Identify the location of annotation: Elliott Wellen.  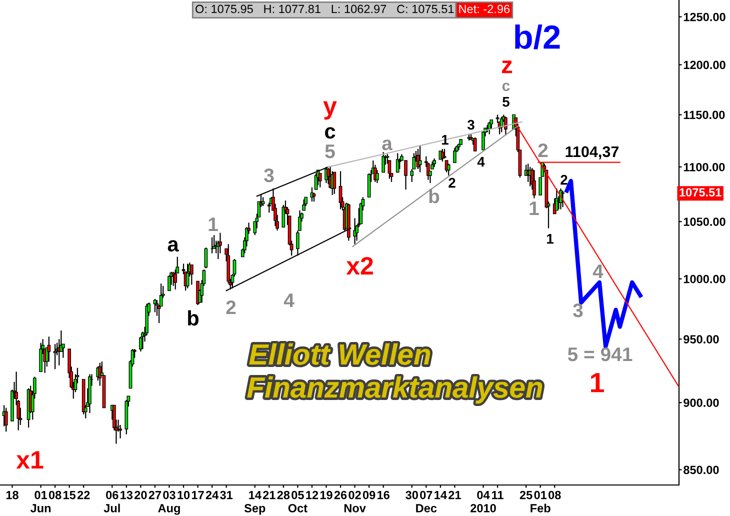
(339, 354).